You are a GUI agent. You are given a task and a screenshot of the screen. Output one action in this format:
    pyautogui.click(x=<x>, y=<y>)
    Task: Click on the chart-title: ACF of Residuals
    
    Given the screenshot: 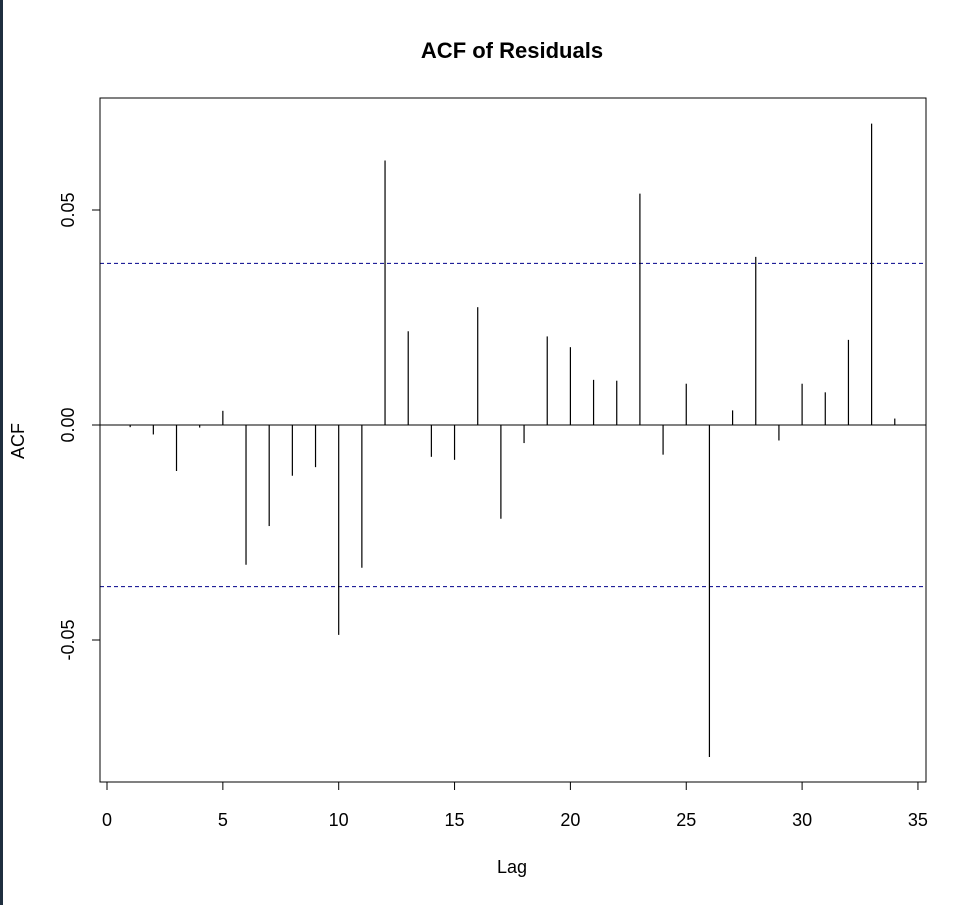 What is the action you would take?
    pyautogui.click(x=512, y=50)
    